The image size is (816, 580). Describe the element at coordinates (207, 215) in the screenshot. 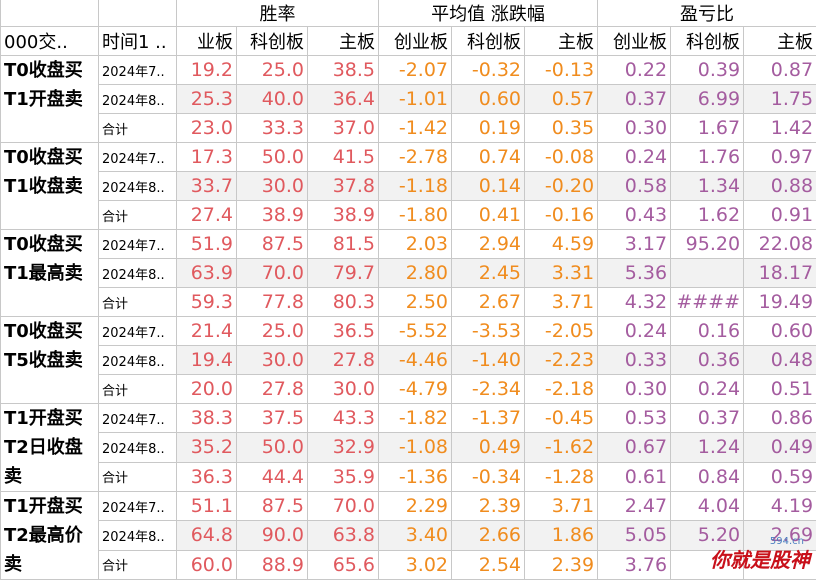

I see `value-cell: 27.4` at that location.